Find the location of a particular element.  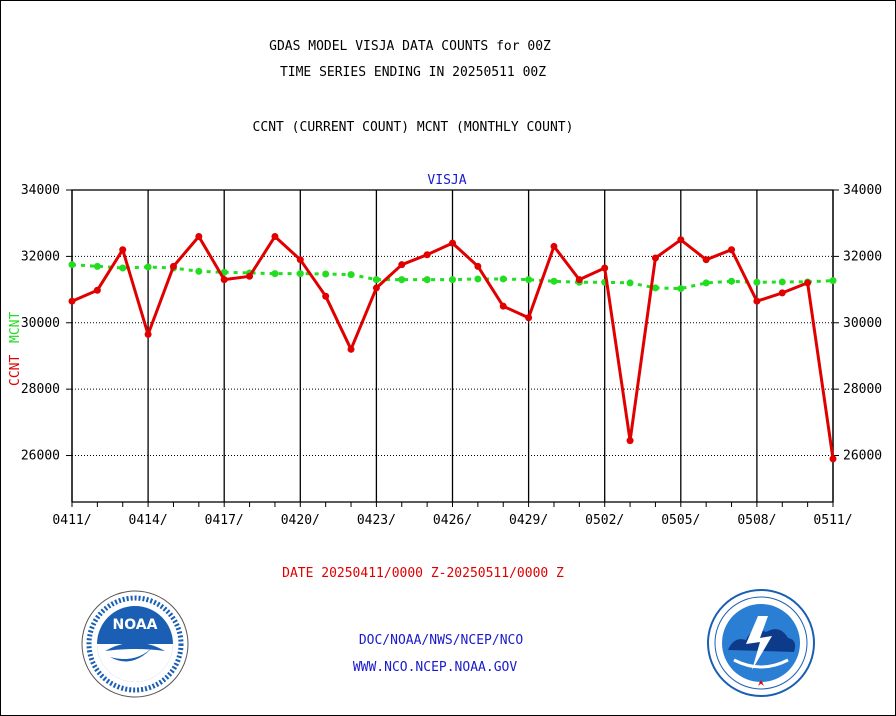

title-line-1: GDAS MODEL VISJA DATA COUNTS for 00Z is located at coordinates (410, 46).